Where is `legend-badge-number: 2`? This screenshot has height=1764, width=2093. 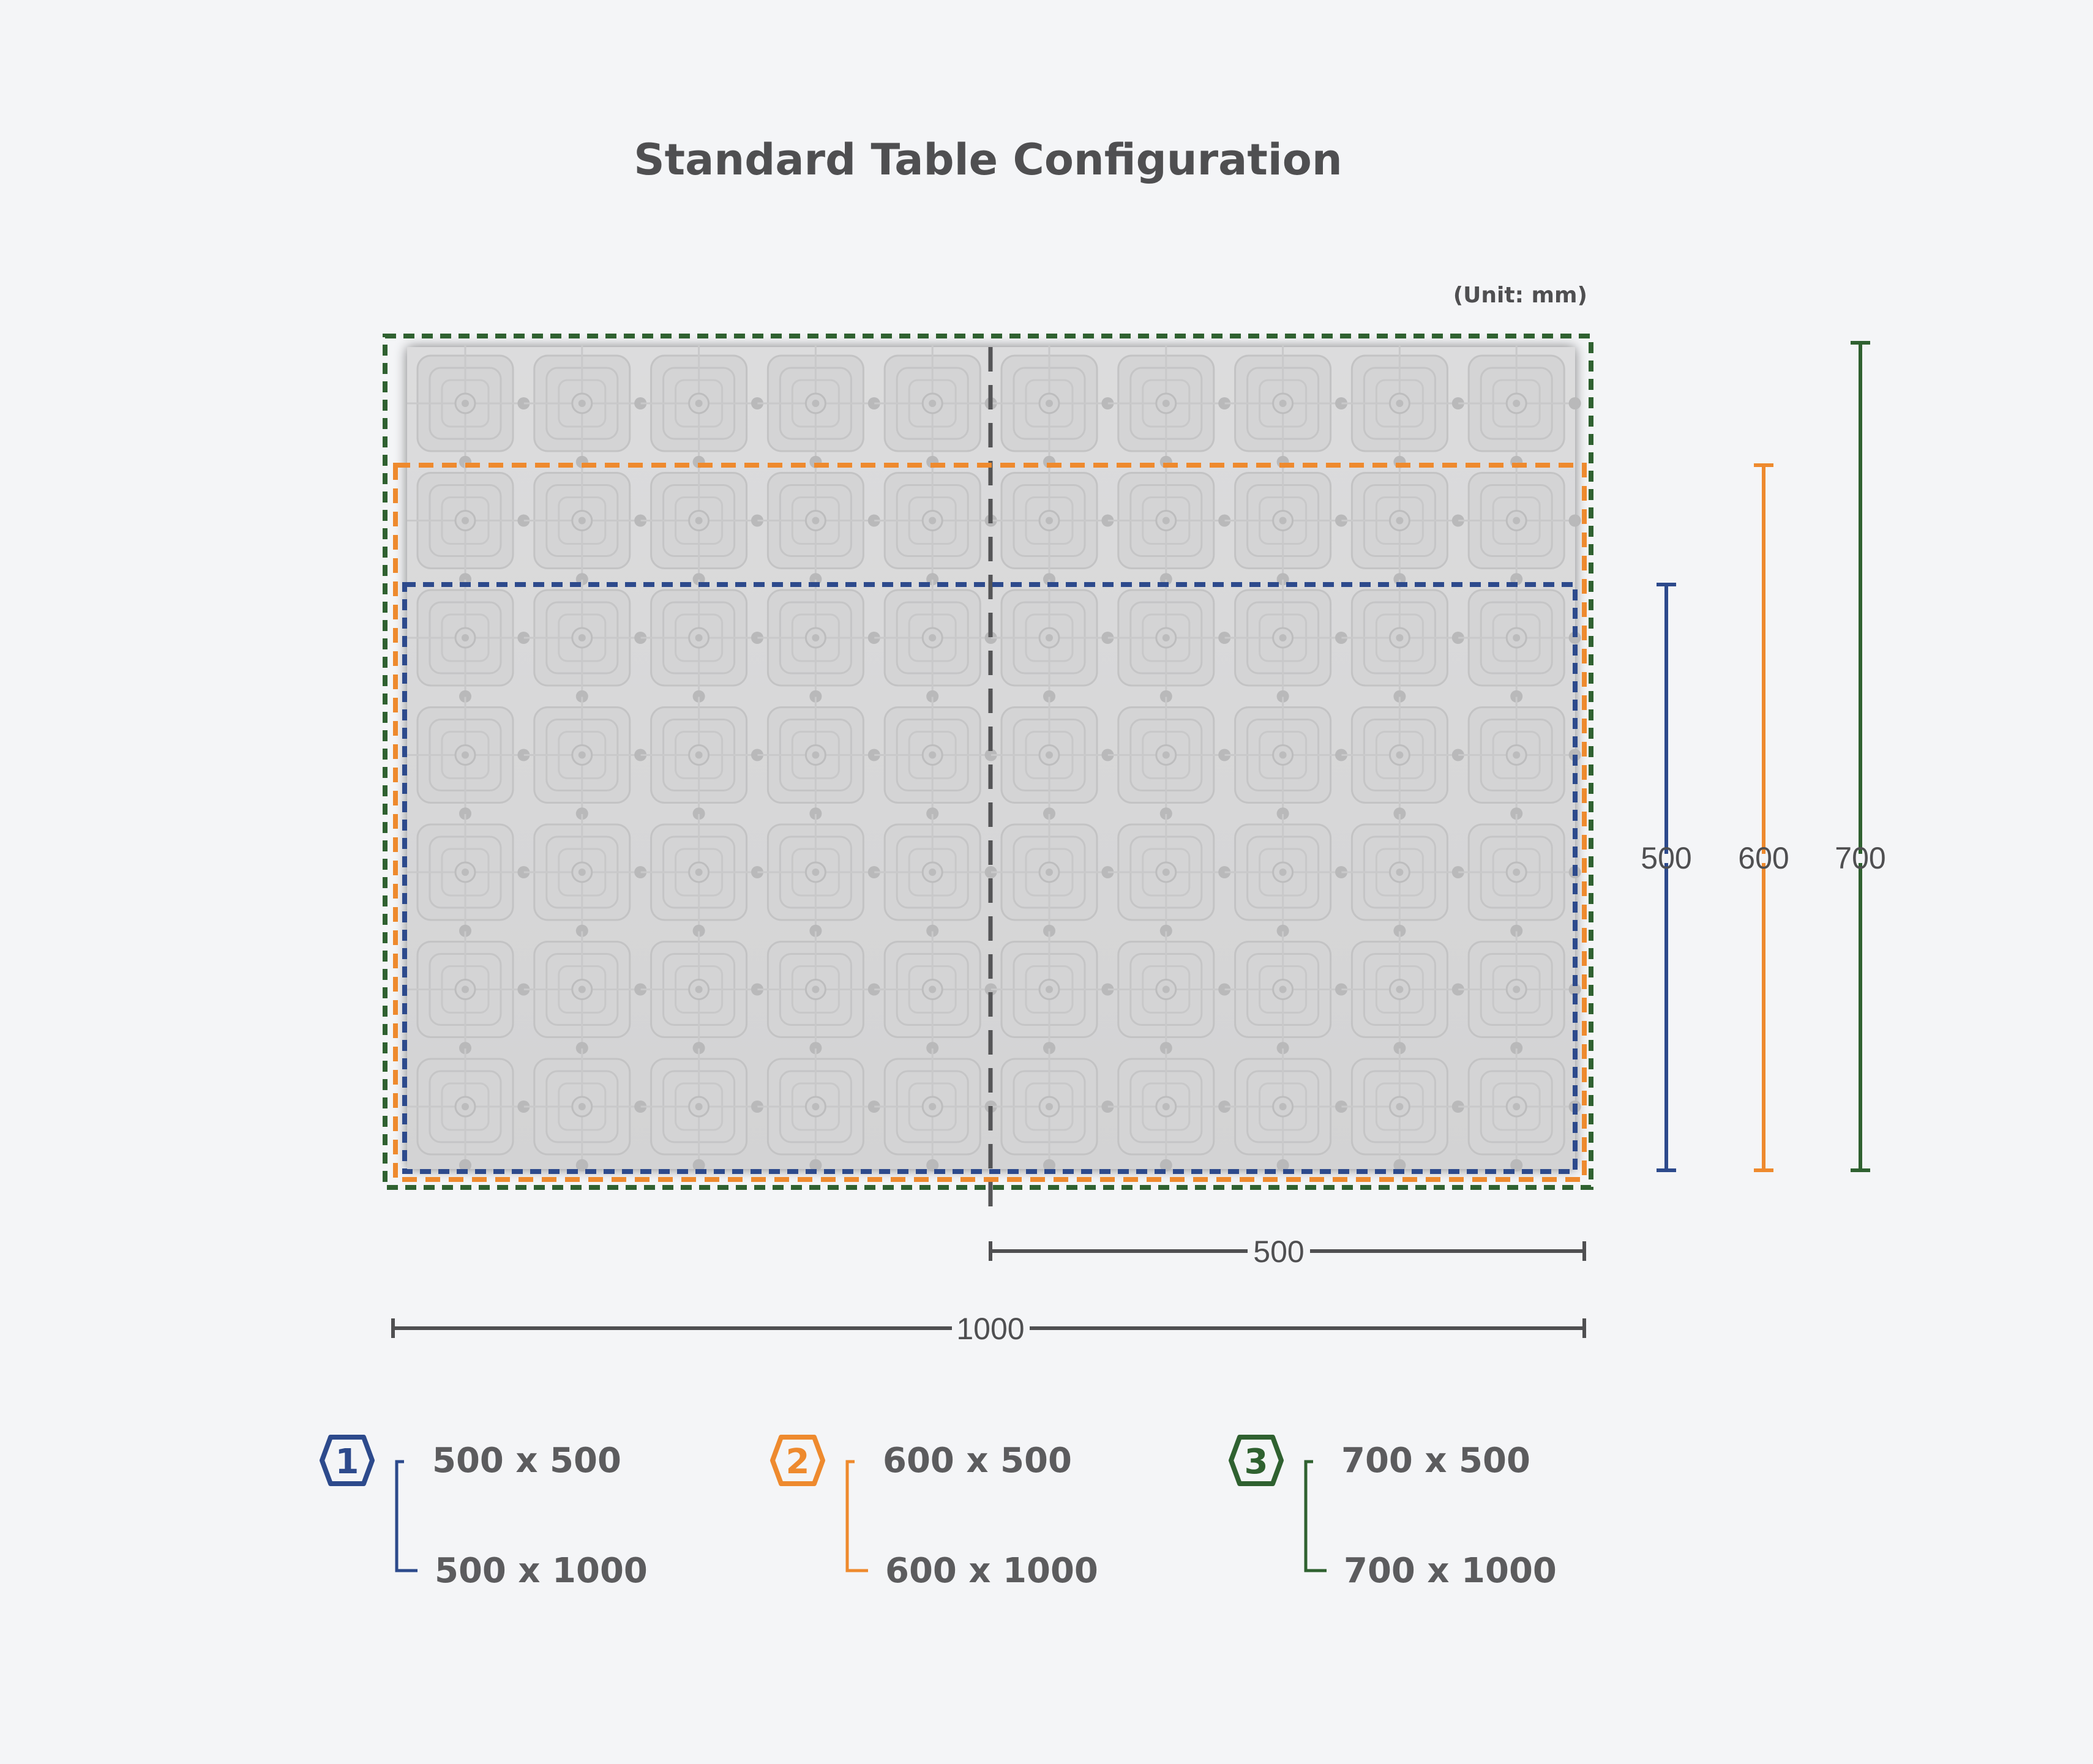 legend-badge-number: 2 is located at coordinates (798, 1462).